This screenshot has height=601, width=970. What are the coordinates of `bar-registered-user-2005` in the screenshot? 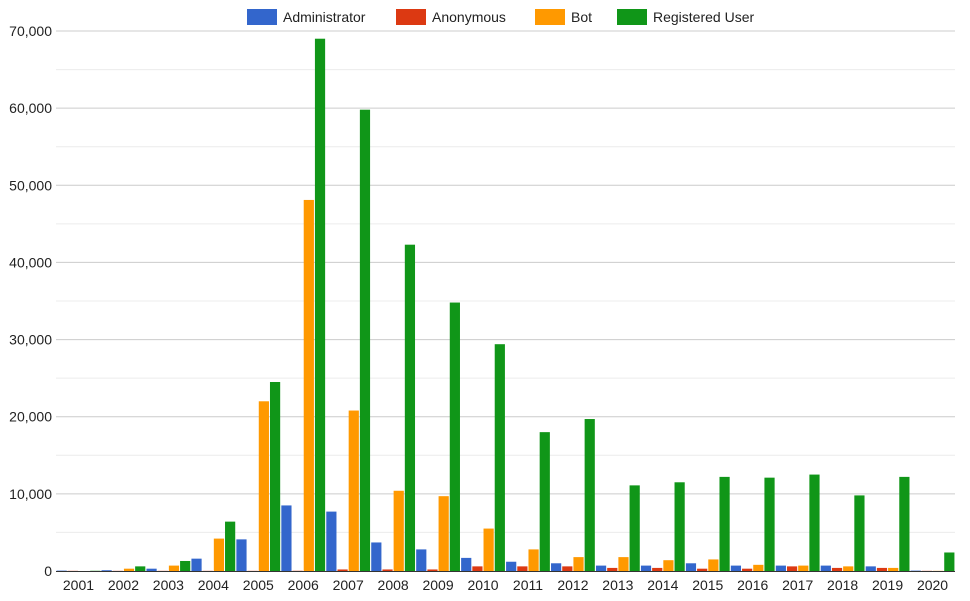 It's located at (275, 476).